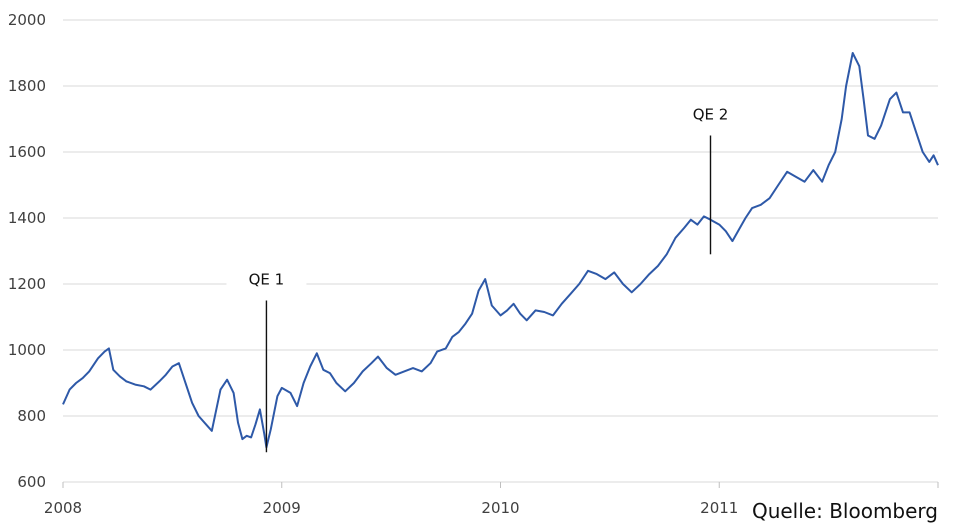 The image size is (960, 529). Describe the element at coordinates (31, 482) in the screenshot. I see `y-tick-label: 600` at that location.